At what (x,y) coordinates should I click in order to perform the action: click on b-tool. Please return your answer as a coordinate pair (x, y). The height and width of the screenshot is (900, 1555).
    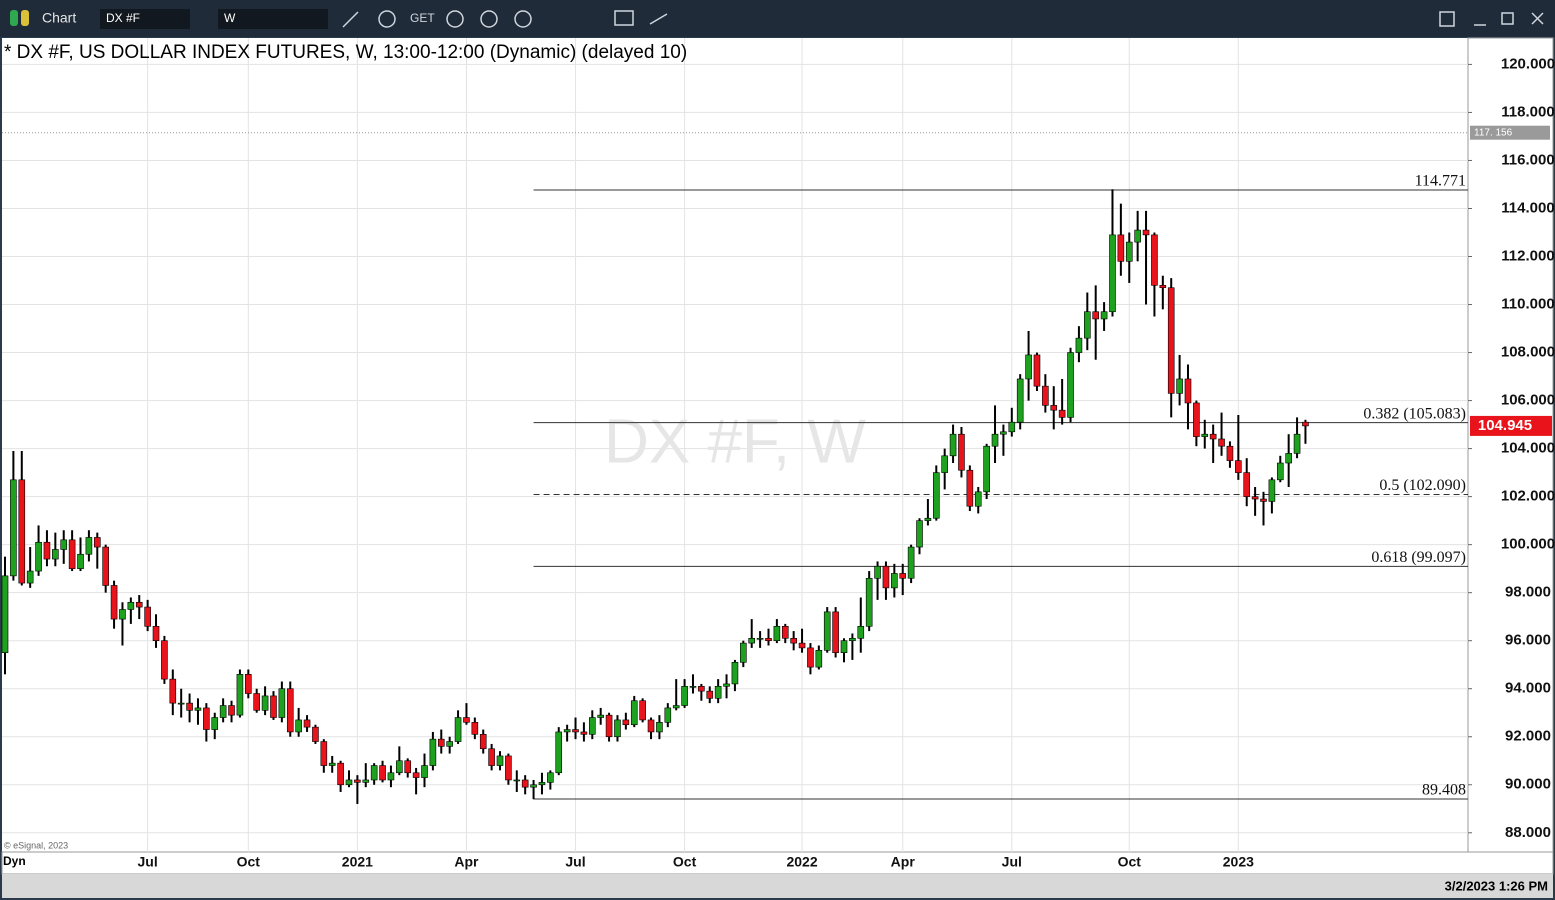
    Looking at the image, I should click on (455, 19).